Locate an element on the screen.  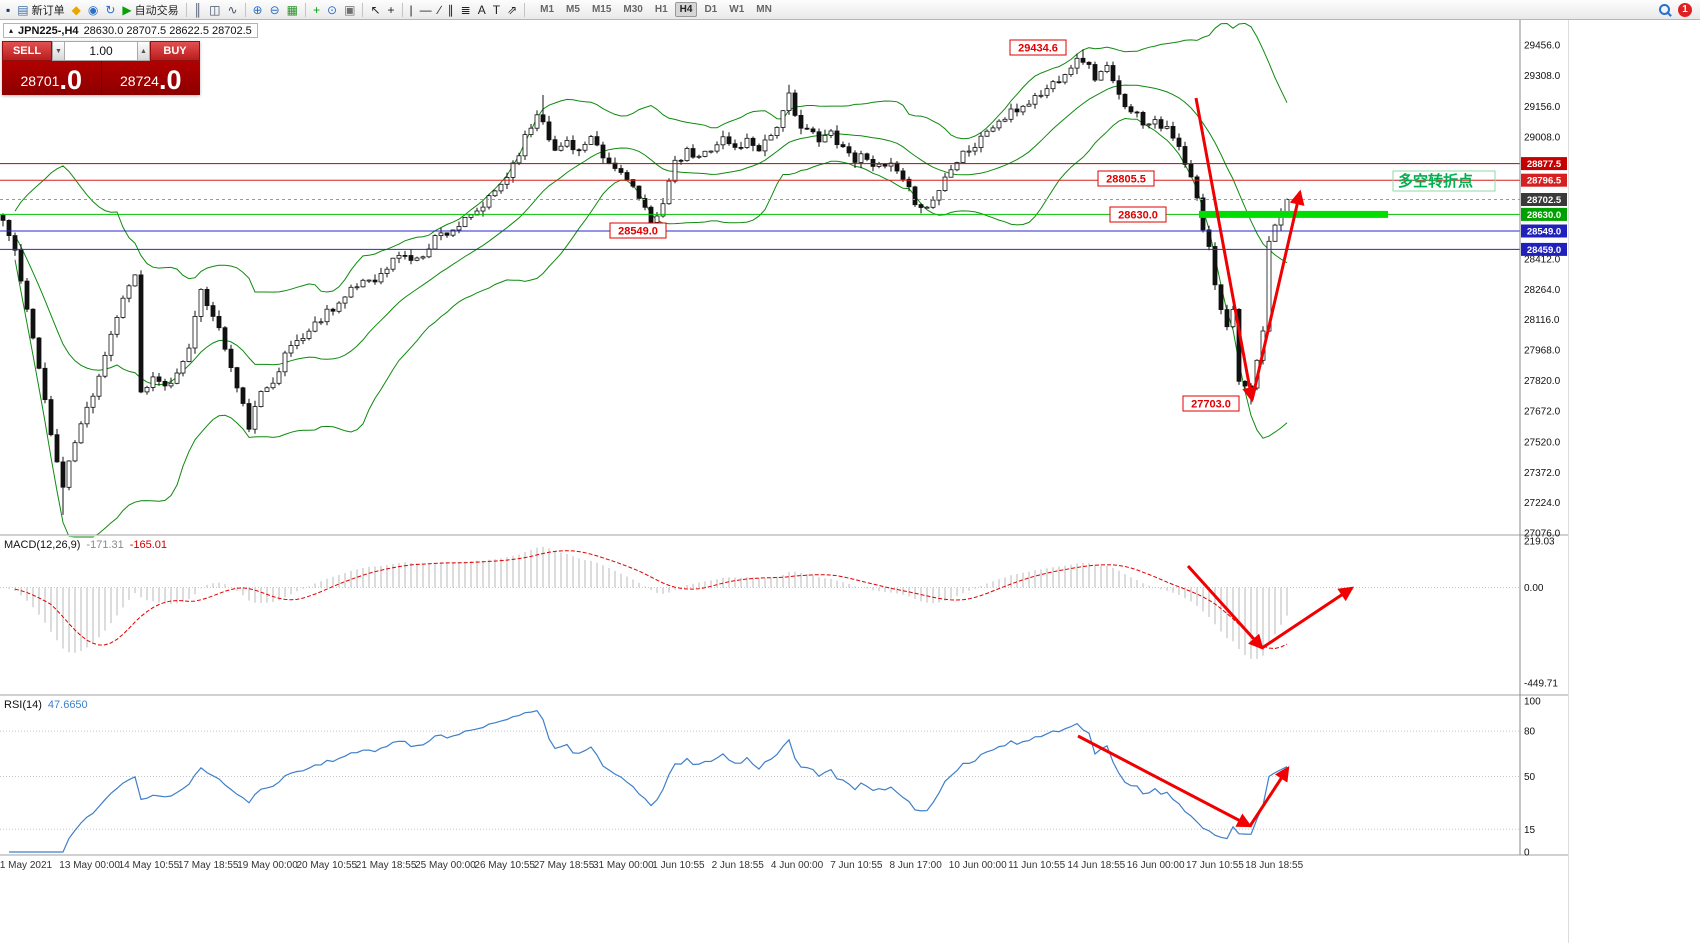
rsi-axis-tick: 0 is located at coordinates (1527, 853).